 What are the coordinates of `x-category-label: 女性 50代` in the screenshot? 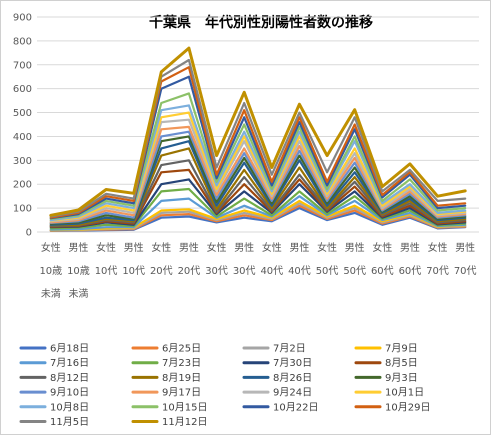 It's located at (327, 259).